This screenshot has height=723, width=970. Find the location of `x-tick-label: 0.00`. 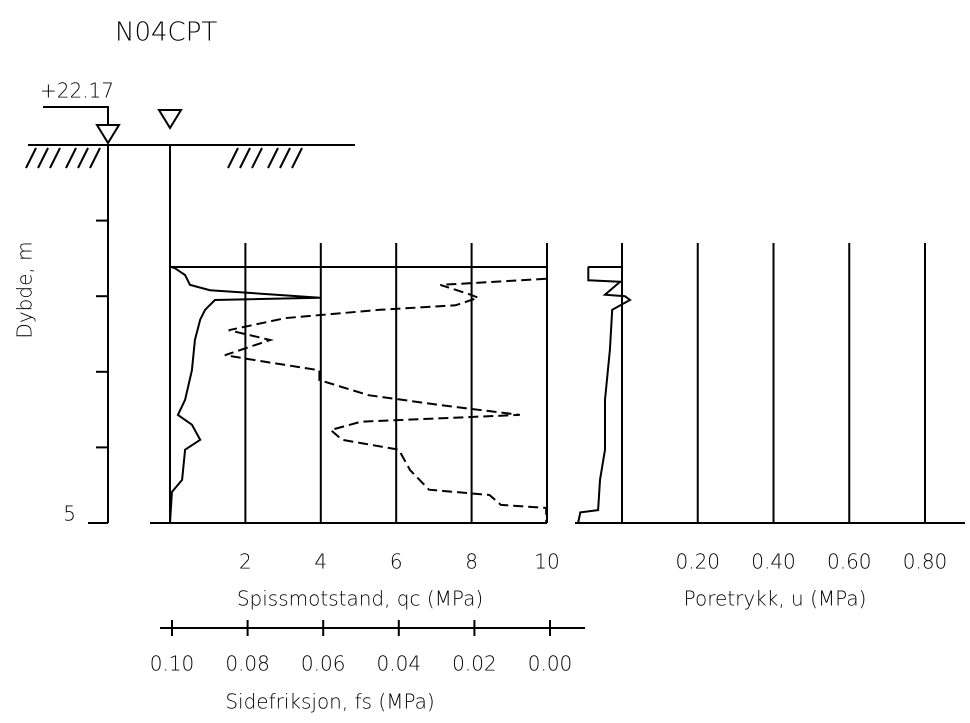

x-tick-label: 0.00 is located at coordinates (550, 664).